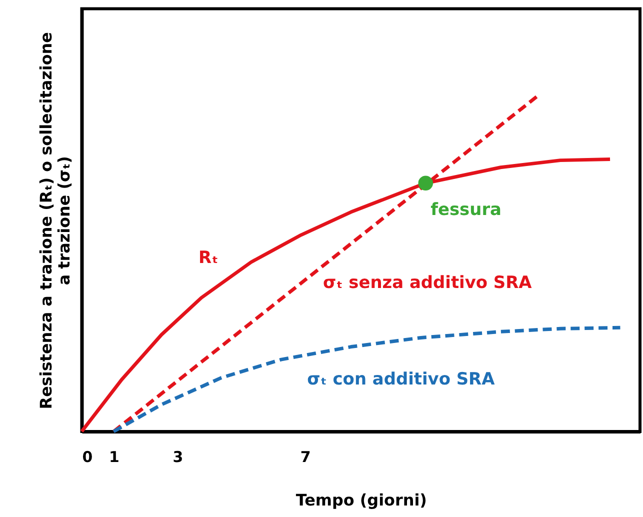 Image resolution: width=643 pixels, height=517 pixels. What do you see at coordinates (305, 457) in the screenshot?
I see `x-tick-label: 7` at bounding box center [305, 457].